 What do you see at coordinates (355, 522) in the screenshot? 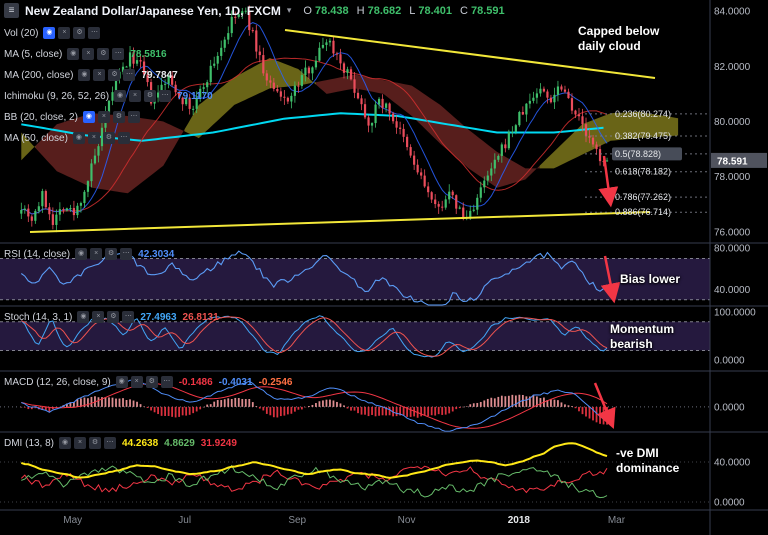
I see `time-axis: May Jul Sep Nov 2018 Mar` at bounding box center [355, 522].